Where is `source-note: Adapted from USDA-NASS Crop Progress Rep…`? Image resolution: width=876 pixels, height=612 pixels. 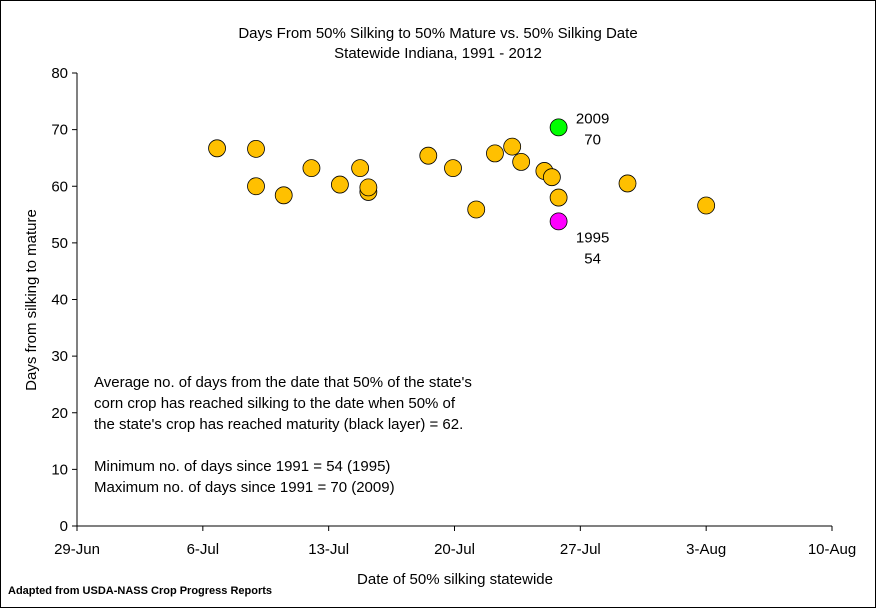
source-note: Adapted from USDA-NASS Crop Progress Rep… is located at coordinates (140, 591).